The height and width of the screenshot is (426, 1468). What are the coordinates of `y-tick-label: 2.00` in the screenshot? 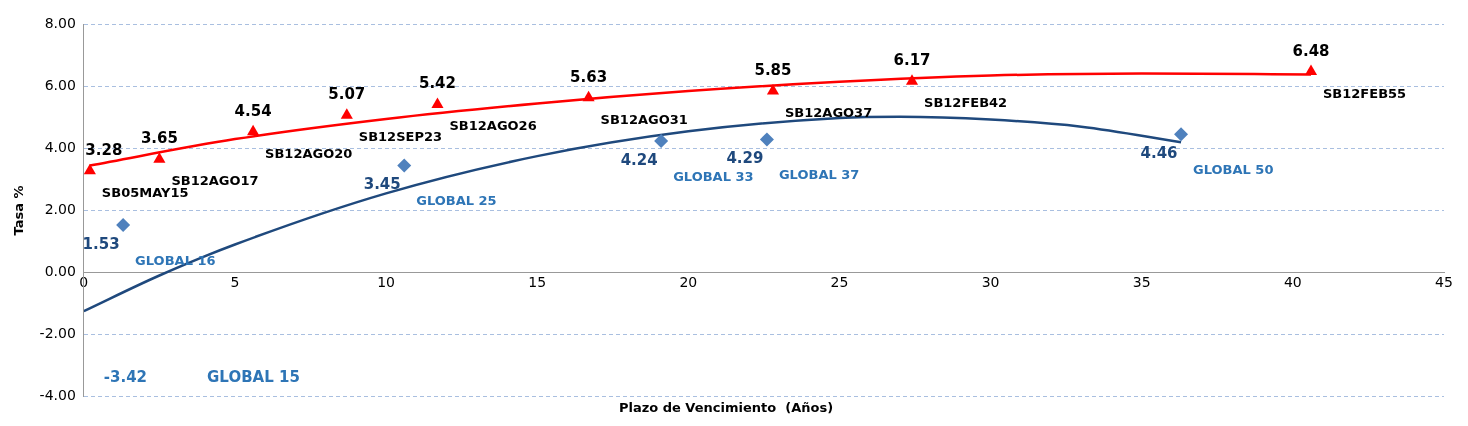 It's located at (60, 209).